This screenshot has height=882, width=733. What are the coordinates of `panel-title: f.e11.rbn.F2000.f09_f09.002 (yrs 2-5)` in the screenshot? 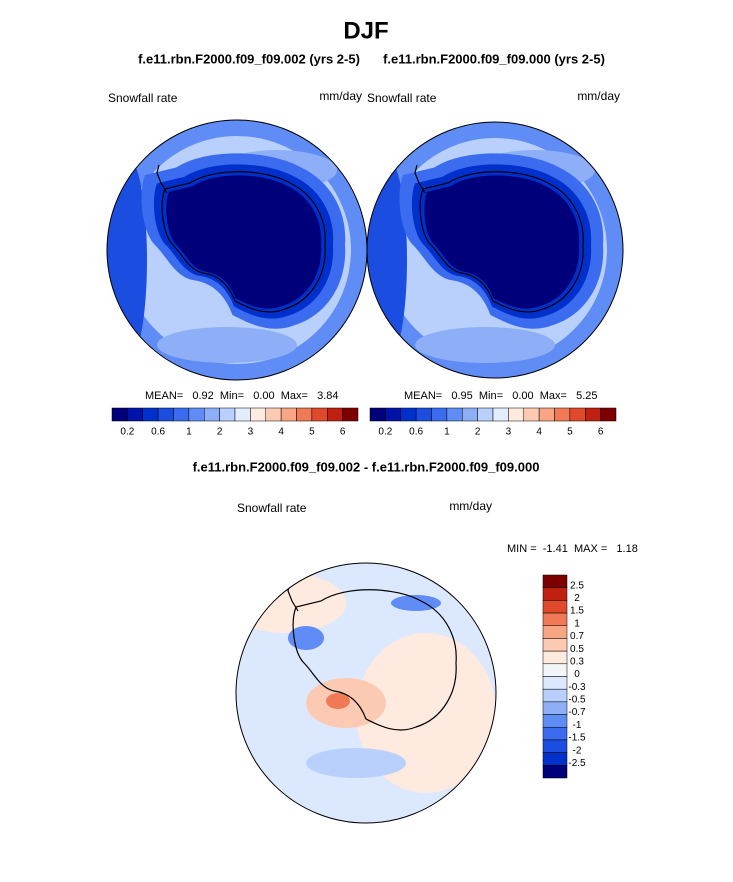 It's located at (249, 58).